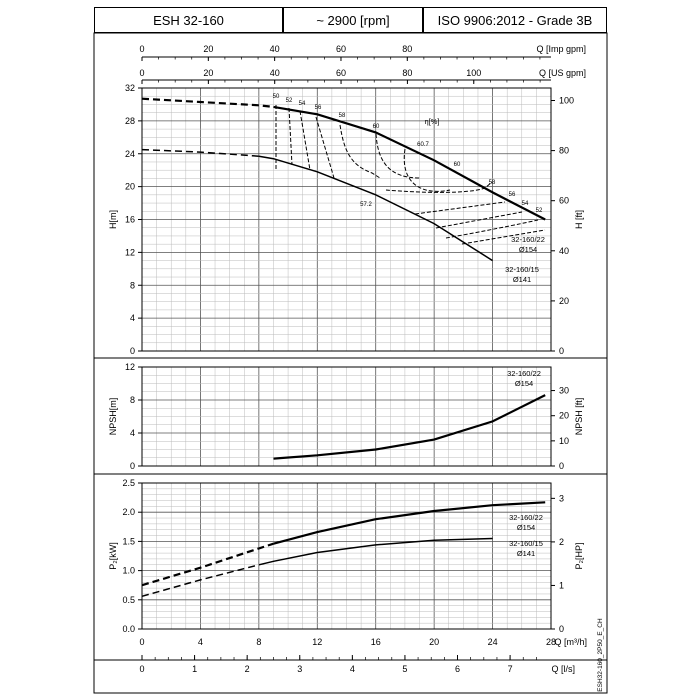  I want to click on power-curve-label-154-dia: Ø154, so click(526, 527).